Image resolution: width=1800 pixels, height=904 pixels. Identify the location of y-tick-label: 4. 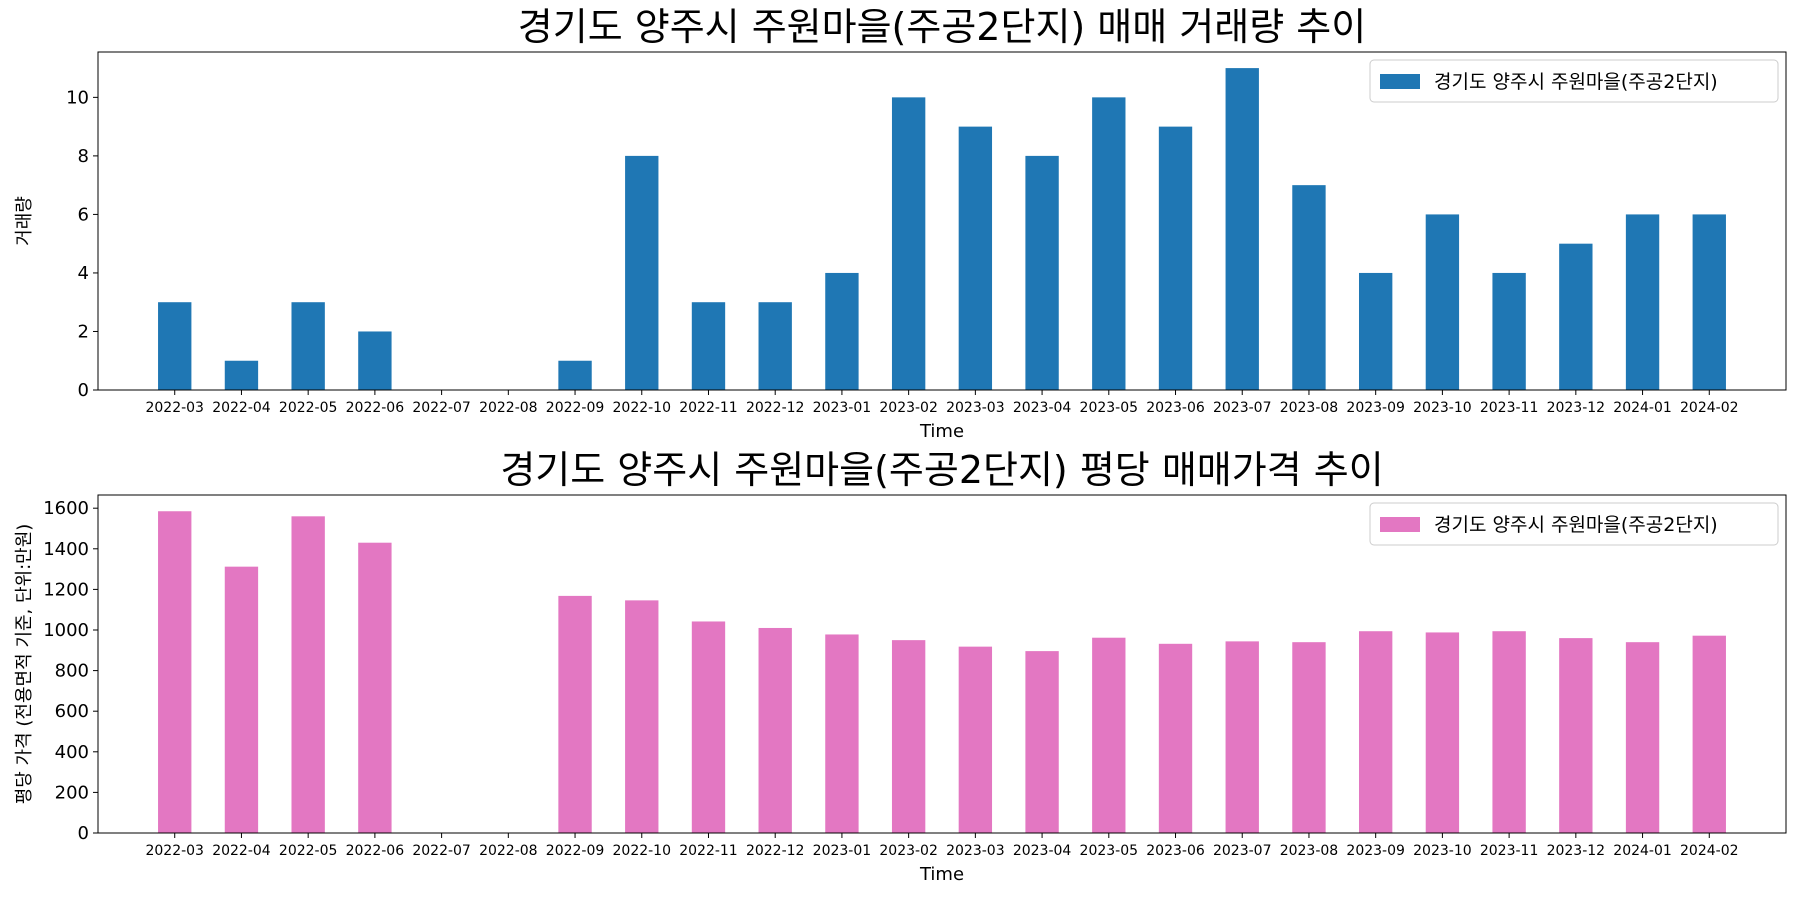
(83, 273).